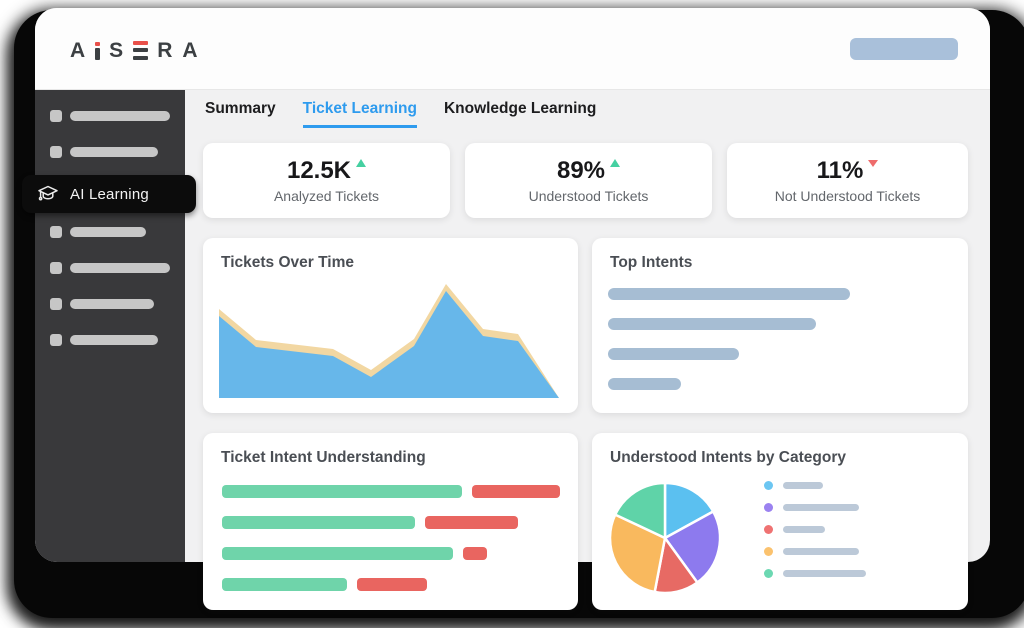 Image resolution: width=1024 pixels, height=628 pixels. I want to click on chart-card-tickets-over-time: Tickets Over Time, so click(390, 325).